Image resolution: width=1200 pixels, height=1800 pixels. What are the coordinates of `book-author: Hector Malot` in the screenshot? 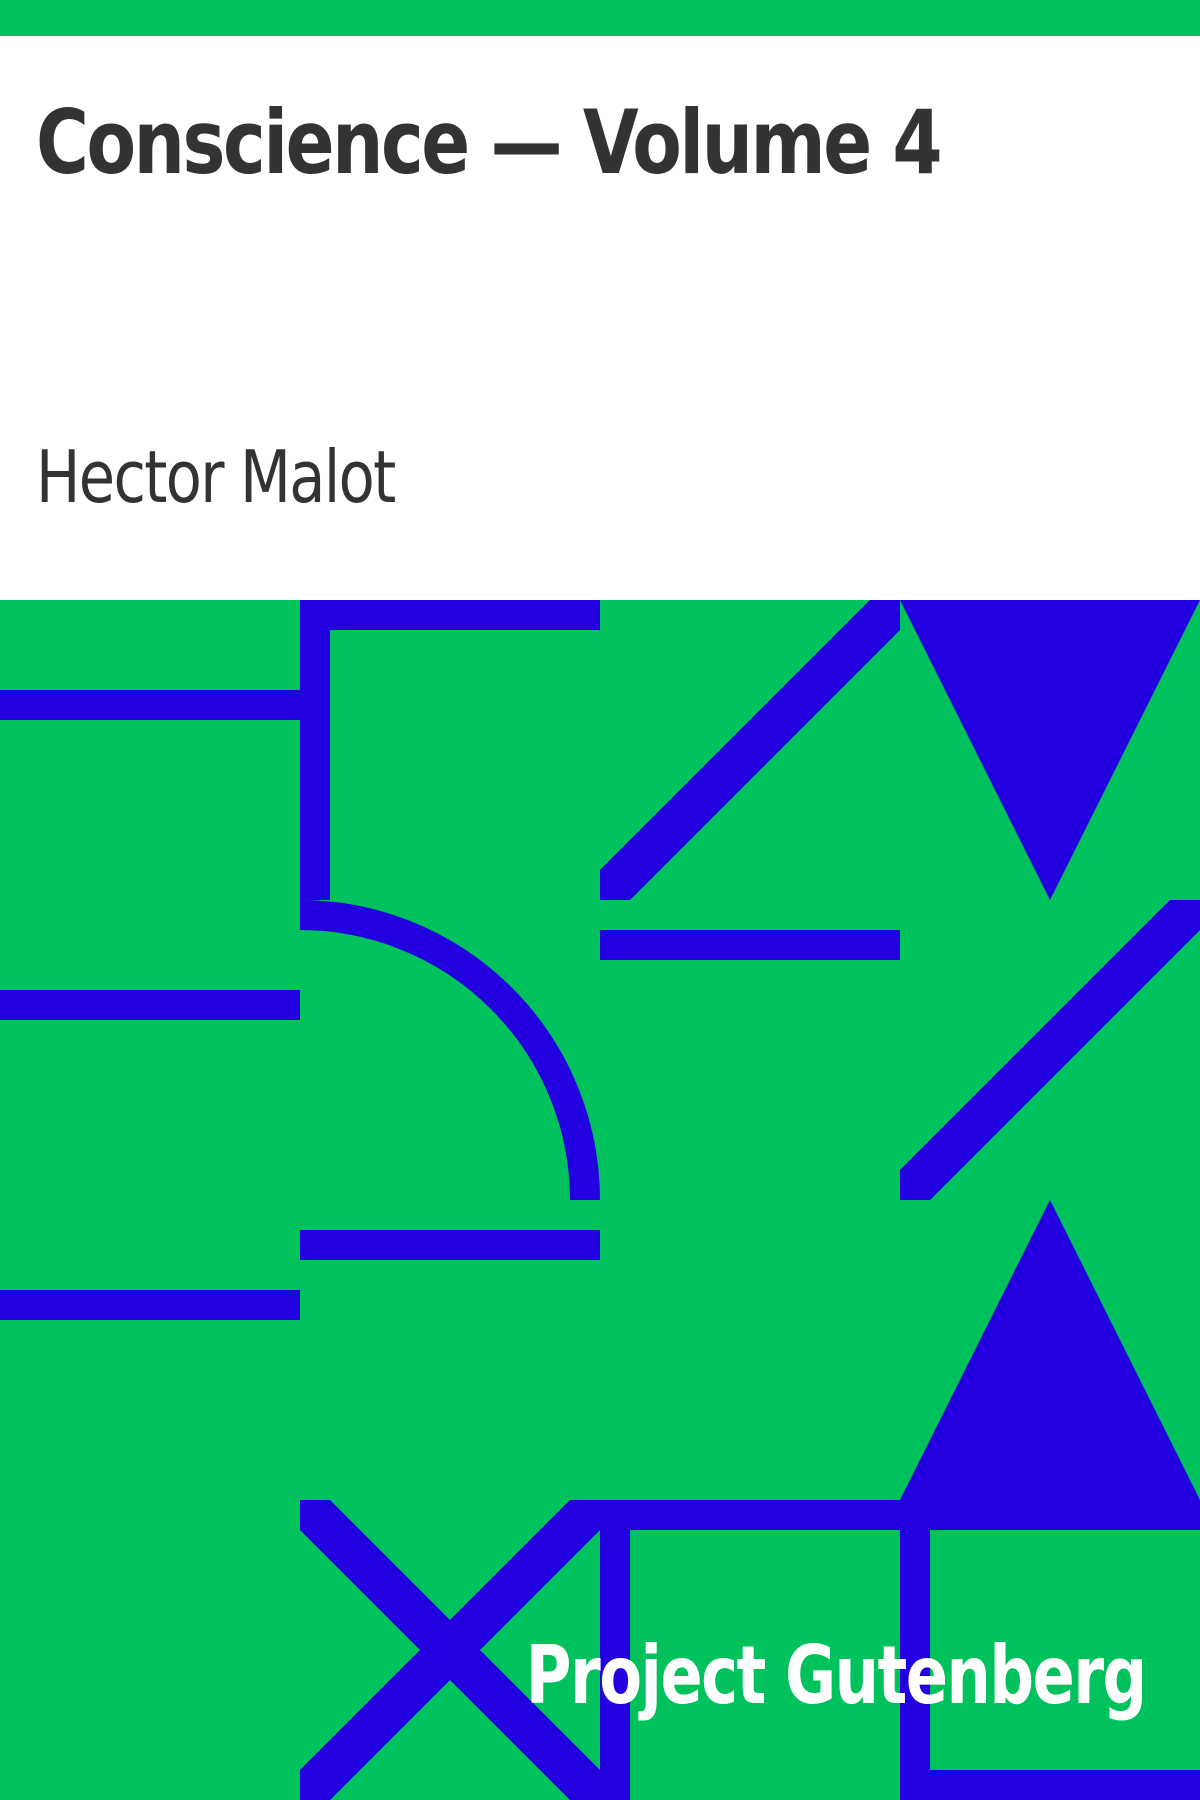 It's located at (216, 477).